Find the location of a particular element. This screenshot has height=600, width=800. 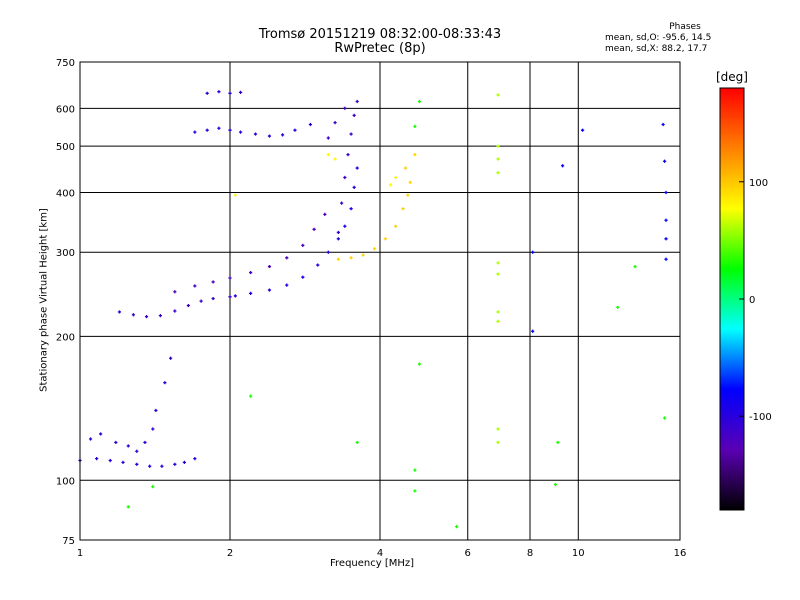

phases-o-stats: mean, sd,O: -95.6, 14.5 is located at coordinates (658, 38).